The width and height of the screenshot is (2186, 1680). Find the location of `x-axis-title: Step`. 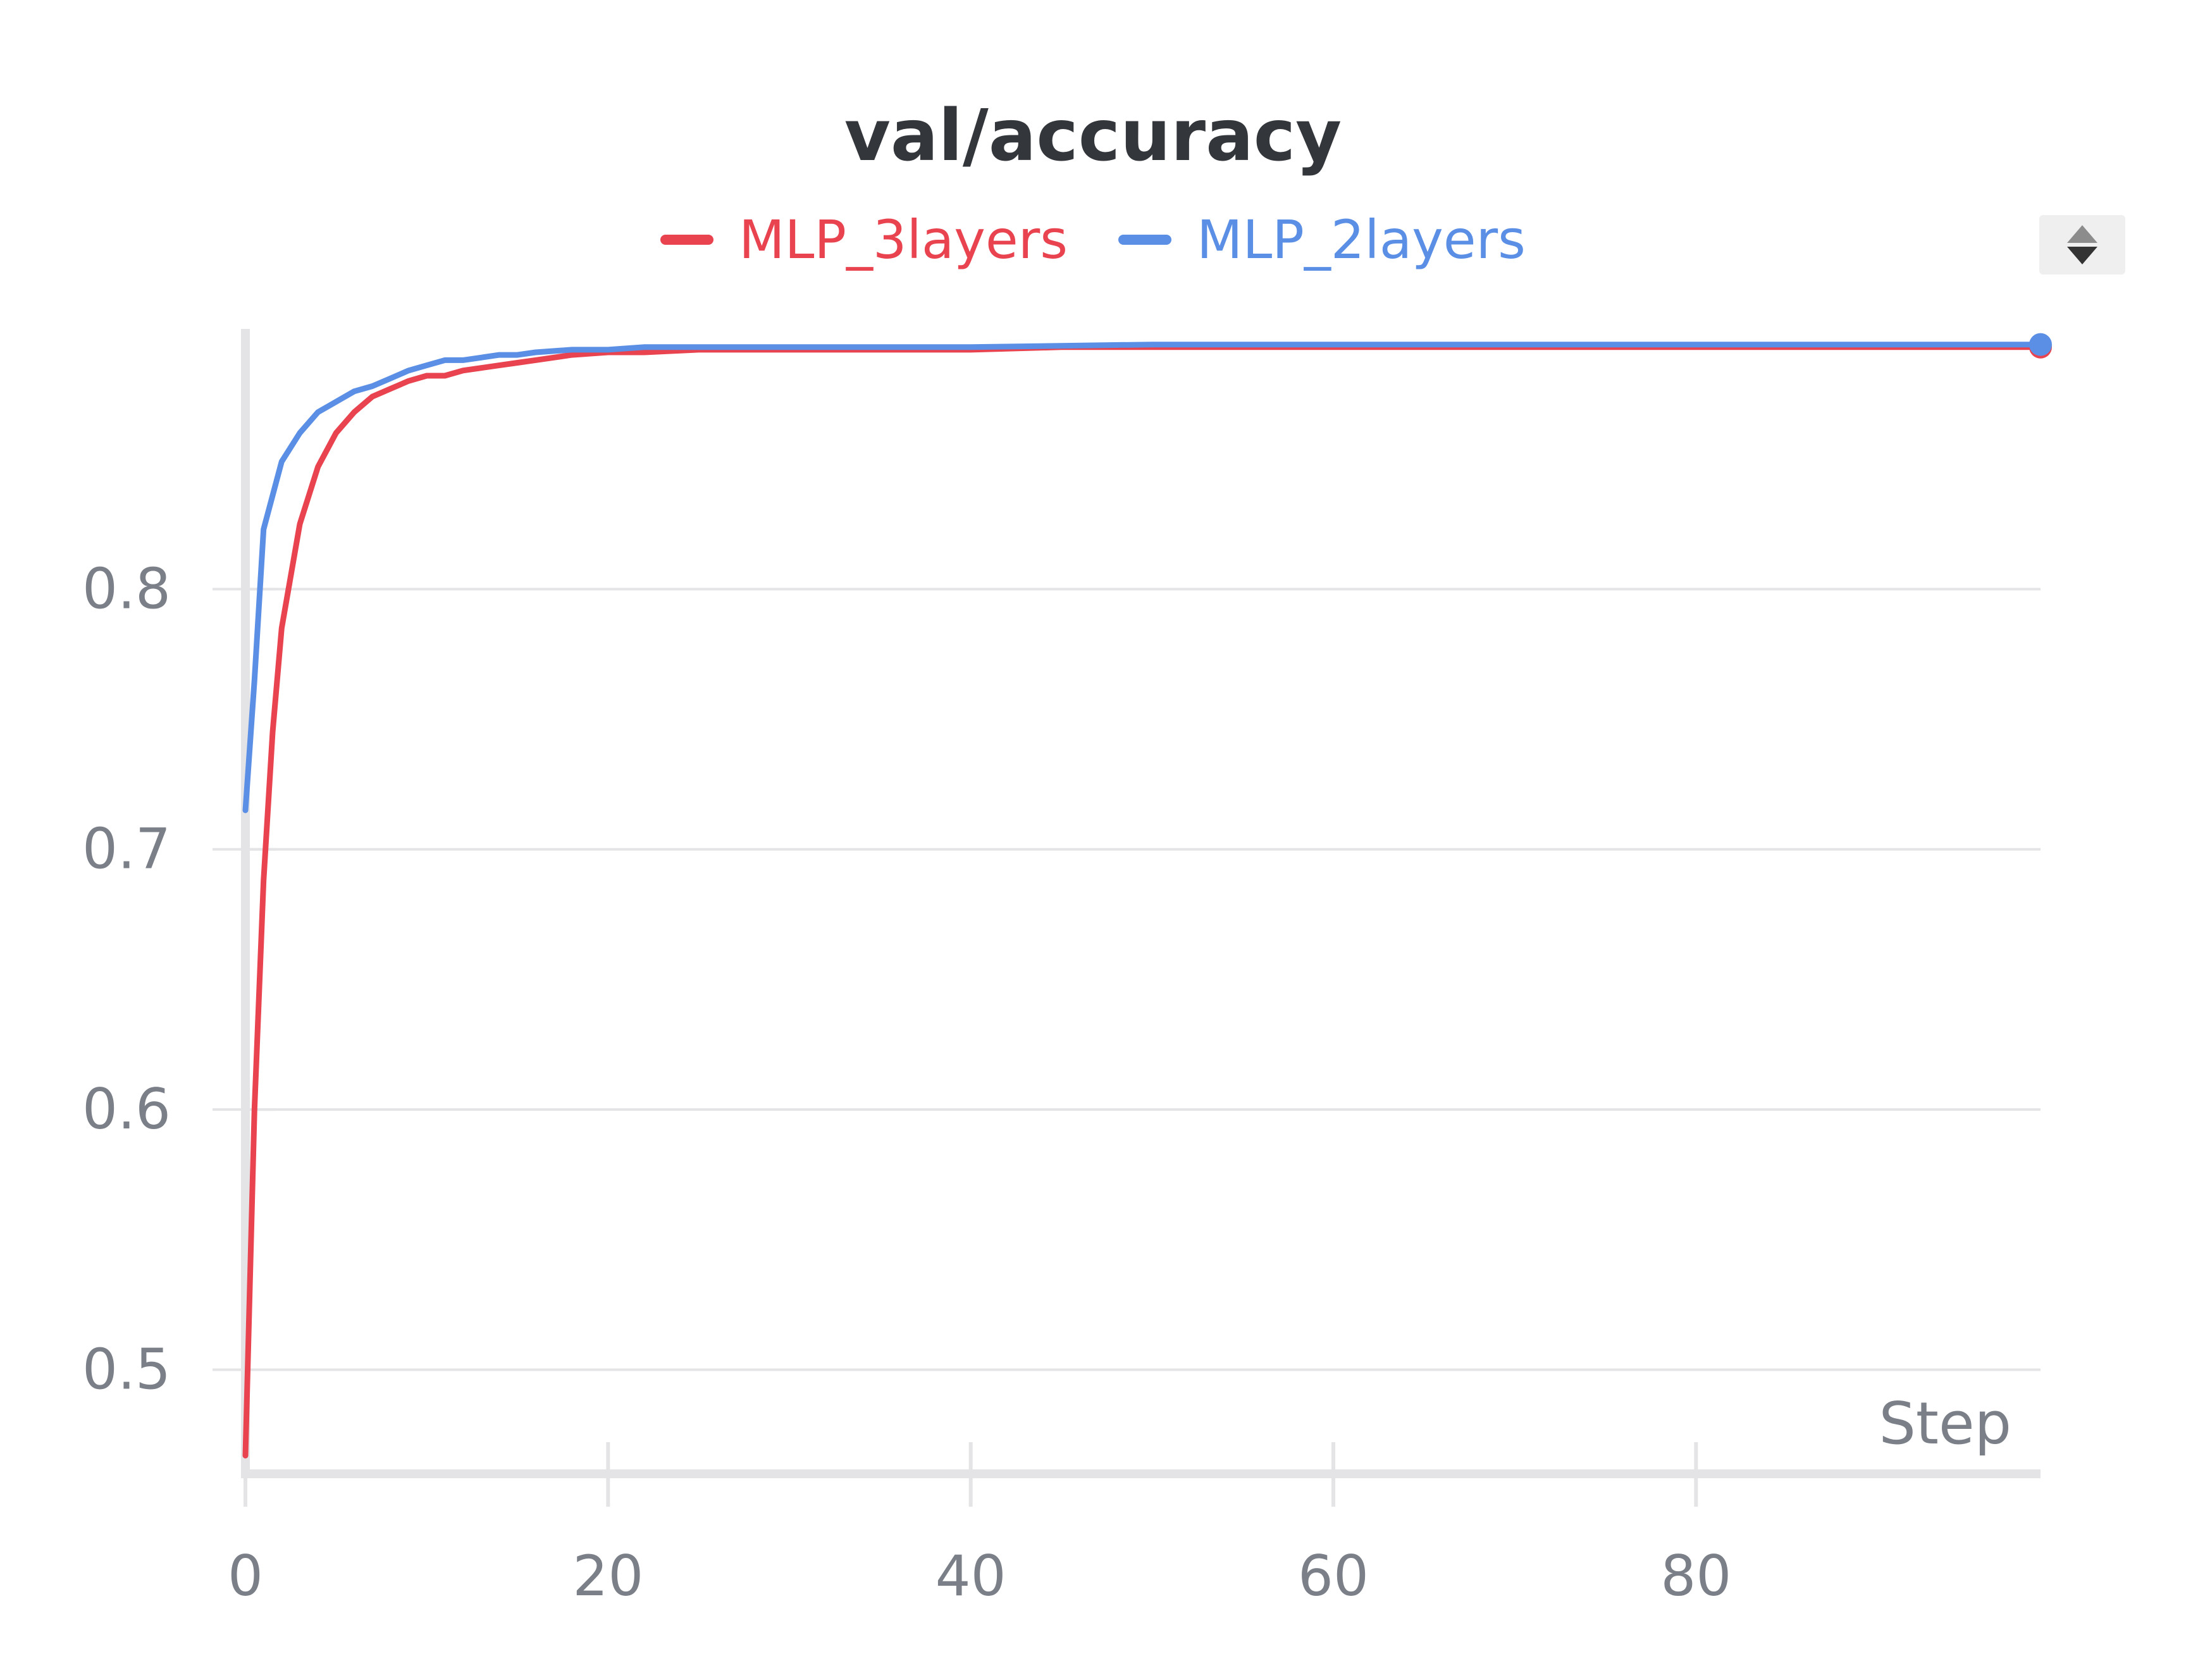

x-axis-title: Step is located at coordinates (1945, 1423).